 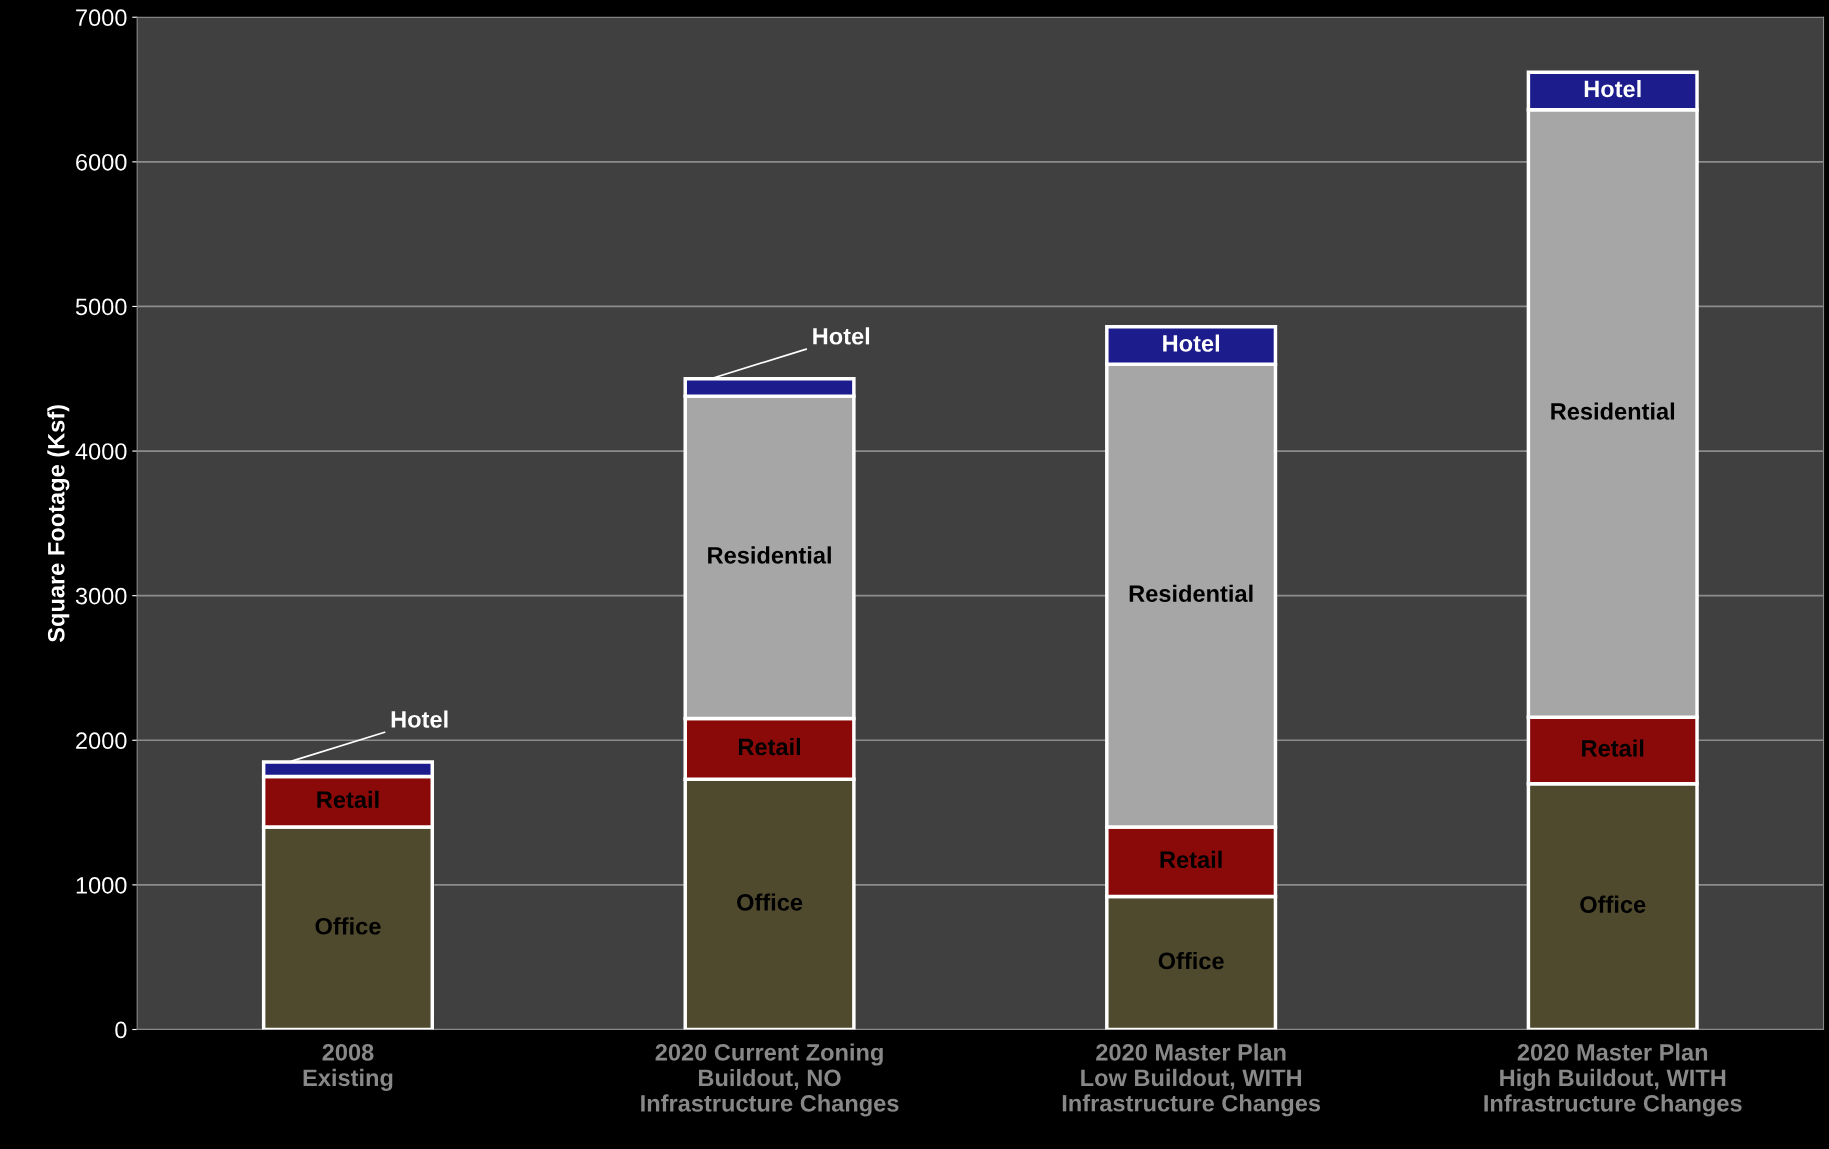 What do you see at coordinates (101, 741) in the screenshot?
I see `y-tick-label: 2000` at bounding box center [101, 741].